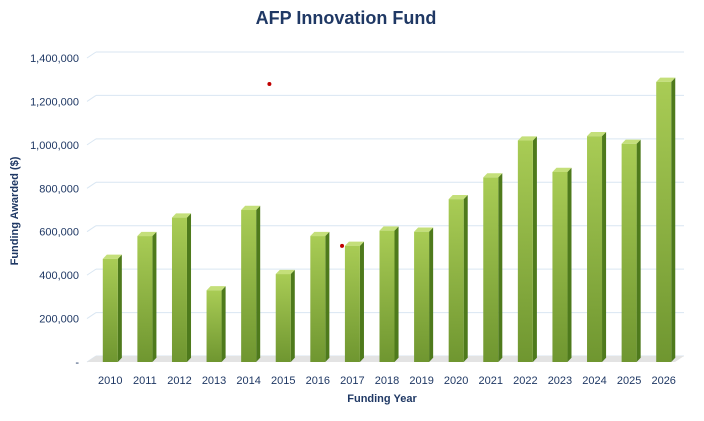  What do you see at coordinates (456, 381) in the screenshot?
I see `x-tick-label: 2020` at bounding box center [456, 381].